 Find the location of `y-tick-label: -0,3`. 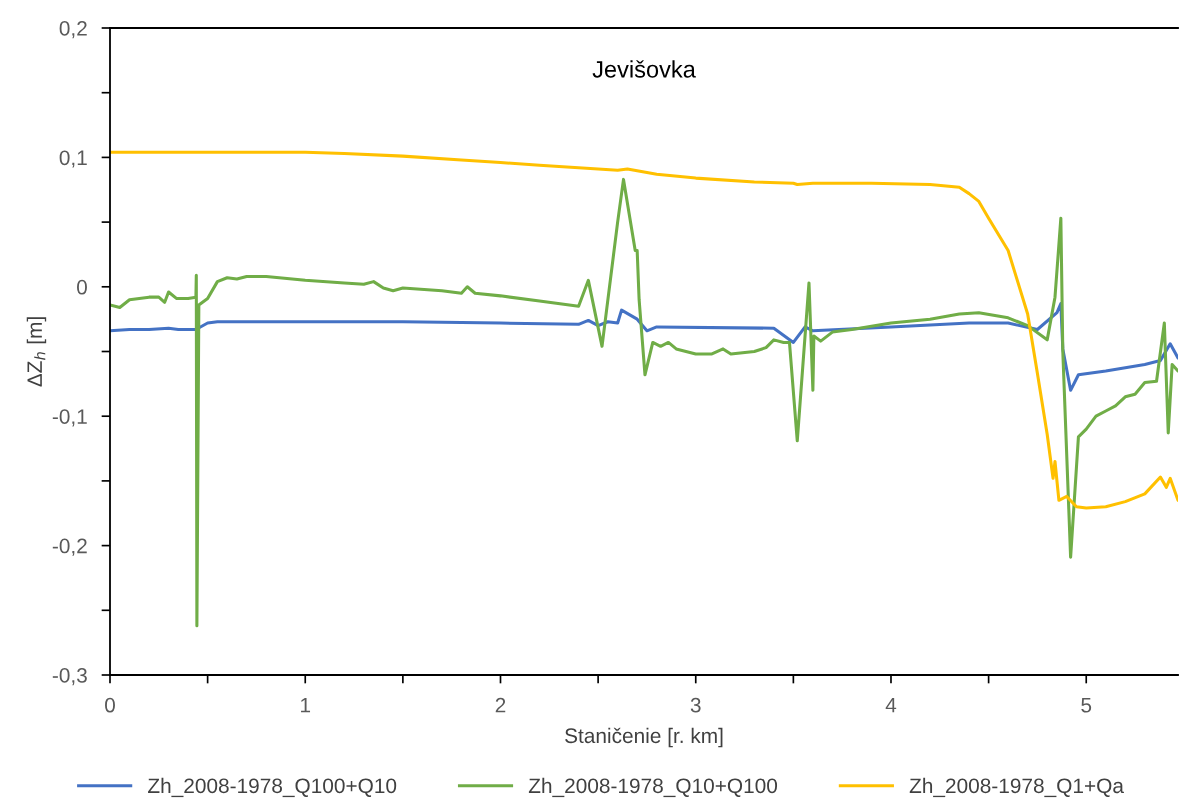

y-tick-label: -0,3 is located at coordinates (69, 677).